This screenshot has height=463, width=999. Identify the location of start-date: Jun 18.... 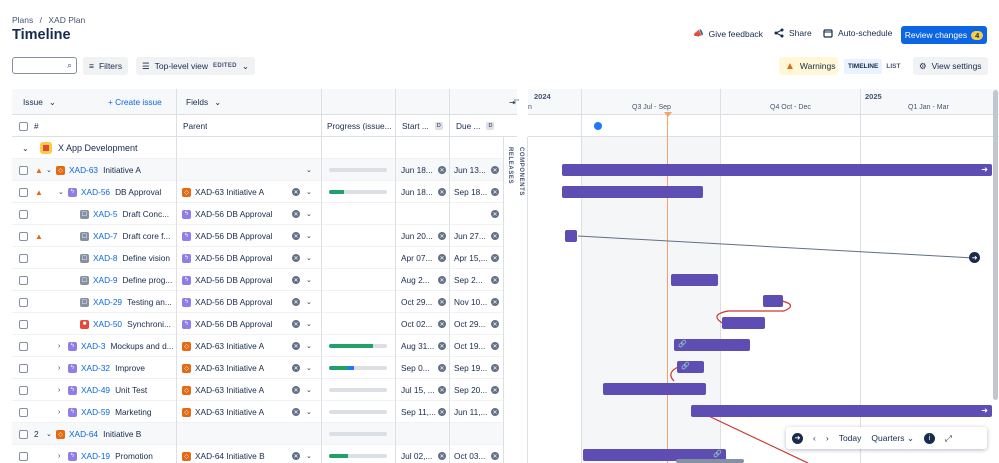
(417, 192).